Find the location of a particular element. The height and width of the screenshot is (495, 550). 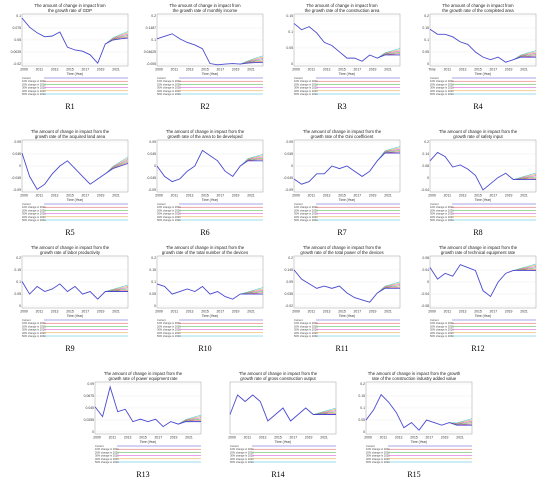

legend-label: 40% change in 2021 is located at coordinates (34, 217).